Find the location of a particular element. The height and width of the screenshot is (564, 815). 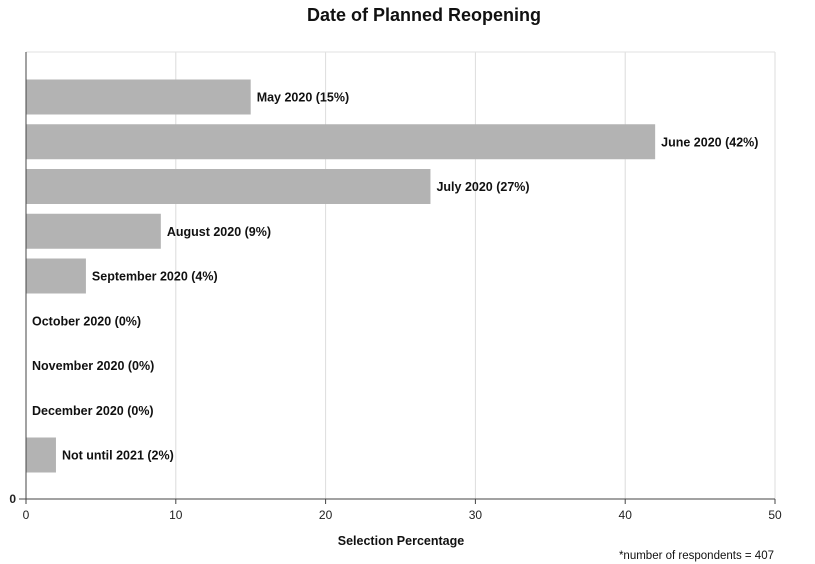

respondents-footnote: *number of respondents = 407 is located at coordinates (696, 556).